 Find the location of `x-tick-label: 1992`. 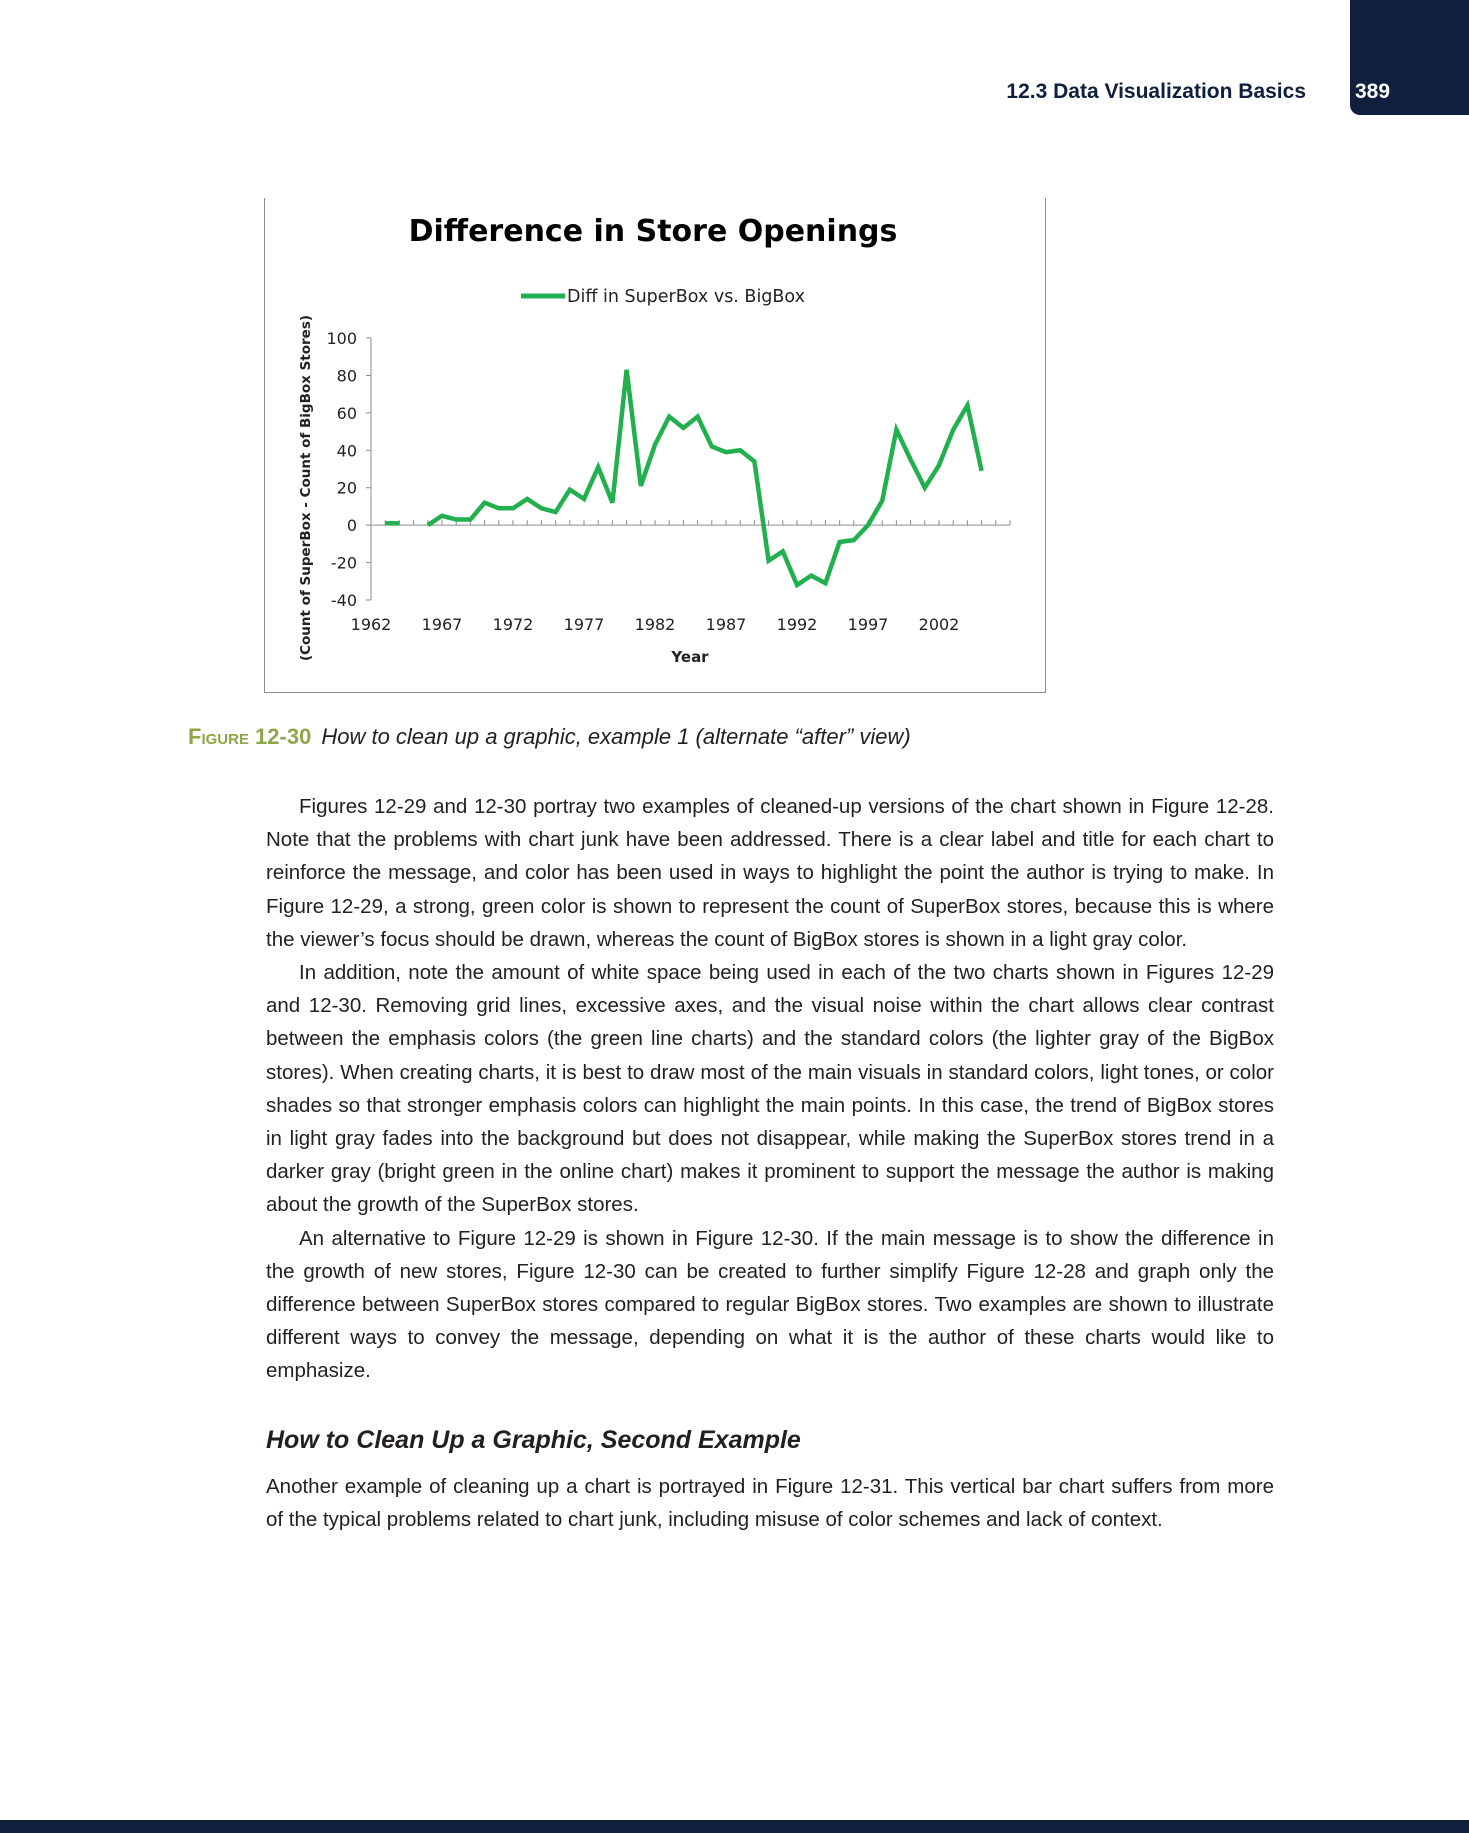

x-tick-label: 1992 is located at coordinates (797, 624).